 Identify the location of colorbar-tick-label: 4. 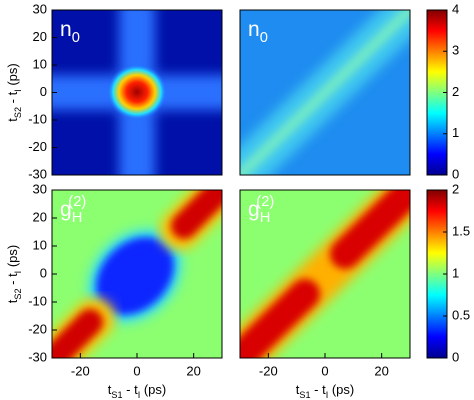
(455, 8).